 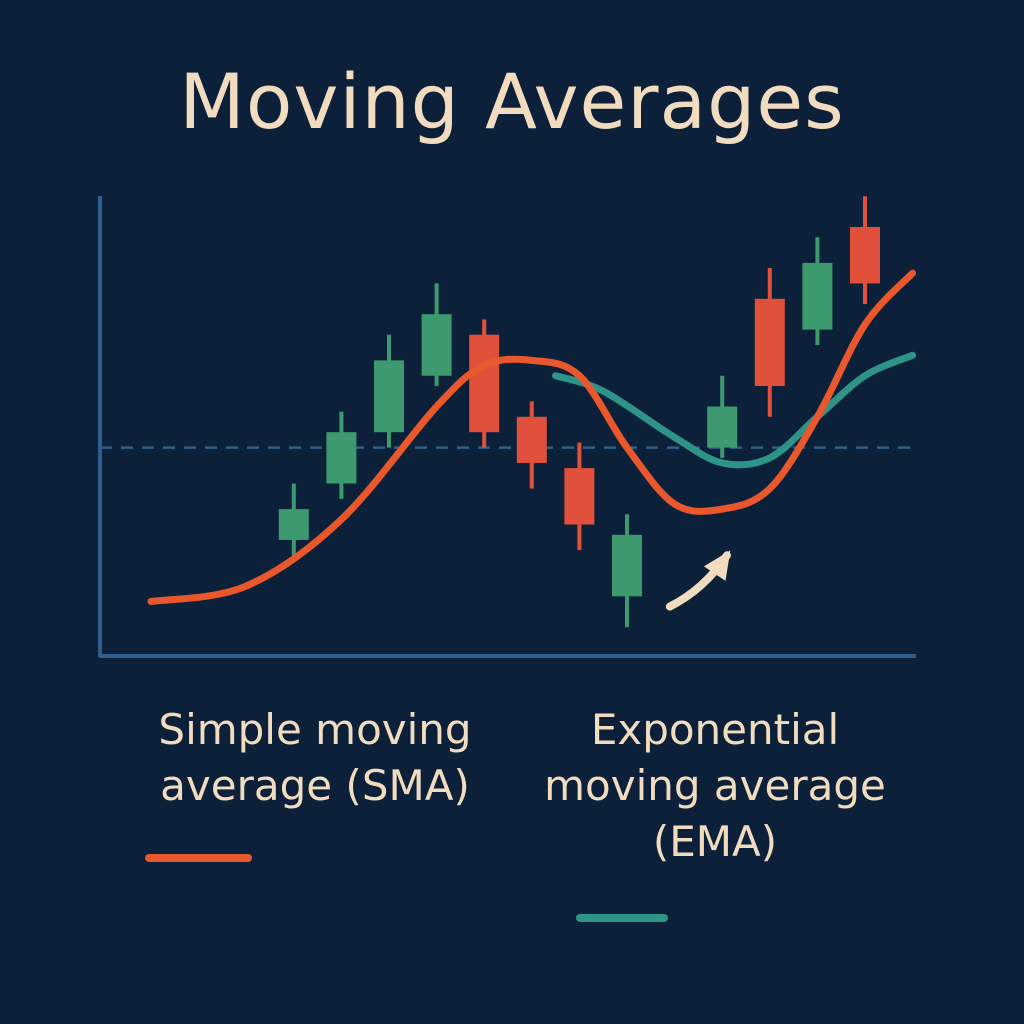 What do you see at coordinates (717, 565) in the screenshot?
I see `arrow-head` at bounding box center [717, 565].